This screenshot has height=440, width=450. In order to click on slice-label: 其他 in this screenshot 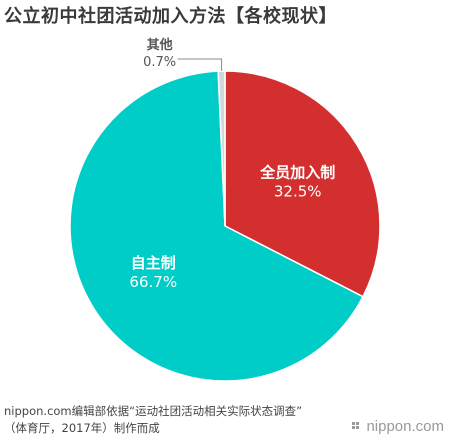, I will do `click(160, 45)`.